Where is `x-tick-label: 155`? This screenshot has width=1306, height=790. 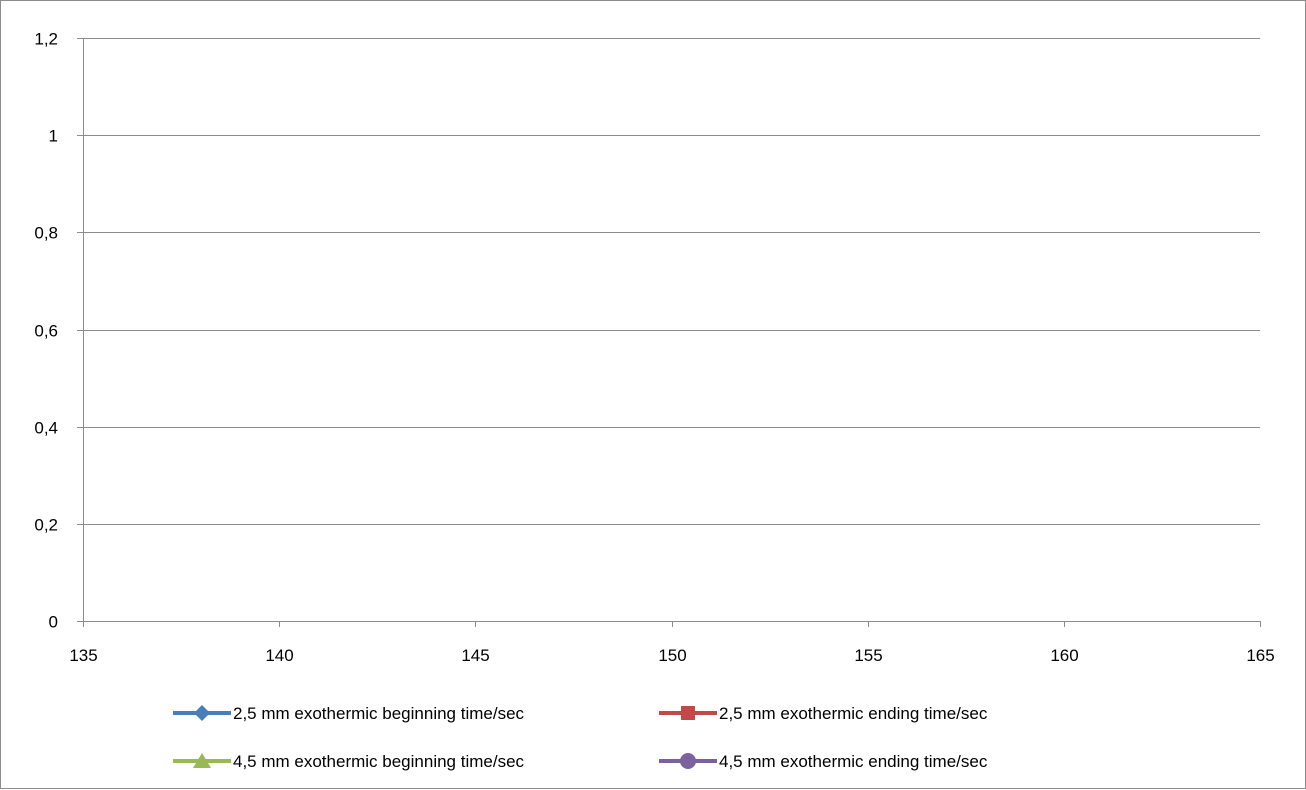 x-tick-label: 155 is located at coordinates (868, 655).